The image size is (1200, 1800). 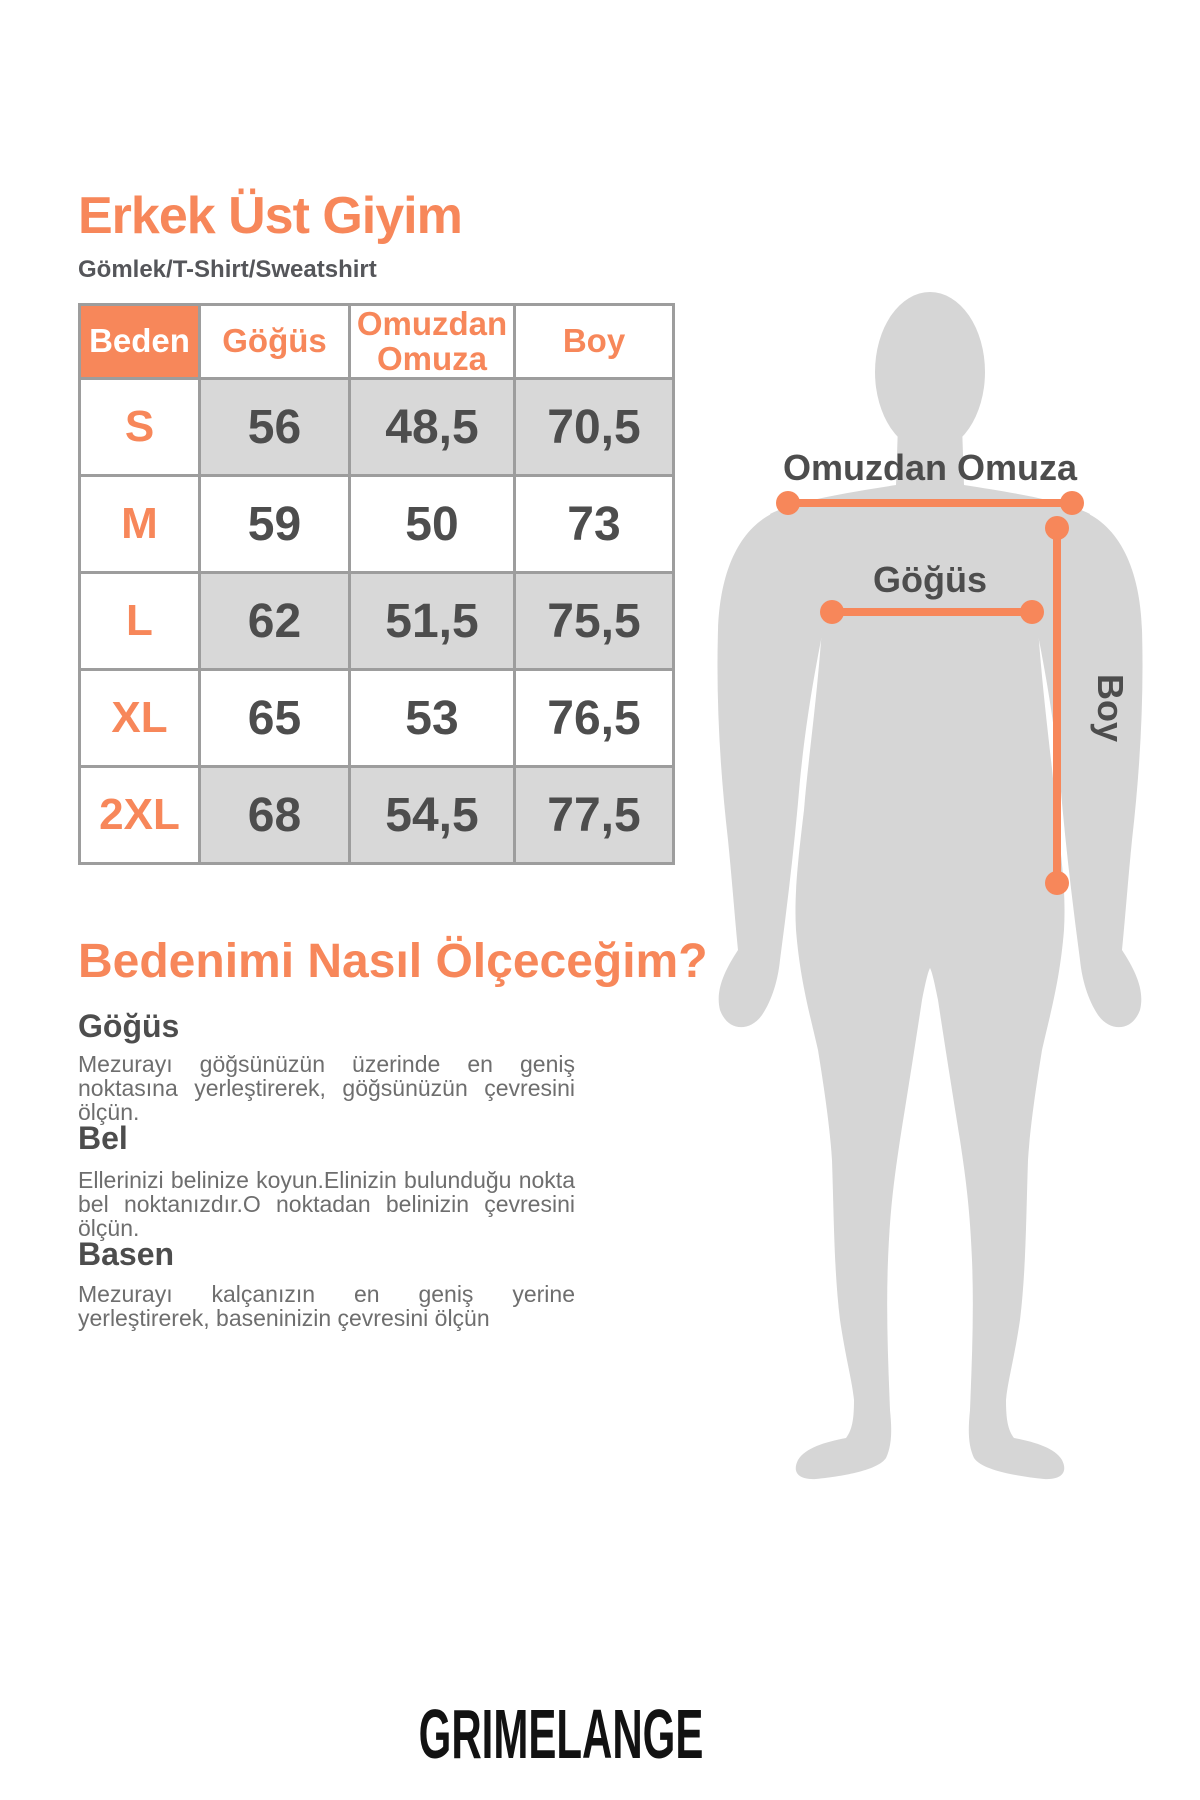 What do you see at coordinates (594, 427) in the screenshot?
I see `length-value: 70,5` at bounding box center [594, 427].